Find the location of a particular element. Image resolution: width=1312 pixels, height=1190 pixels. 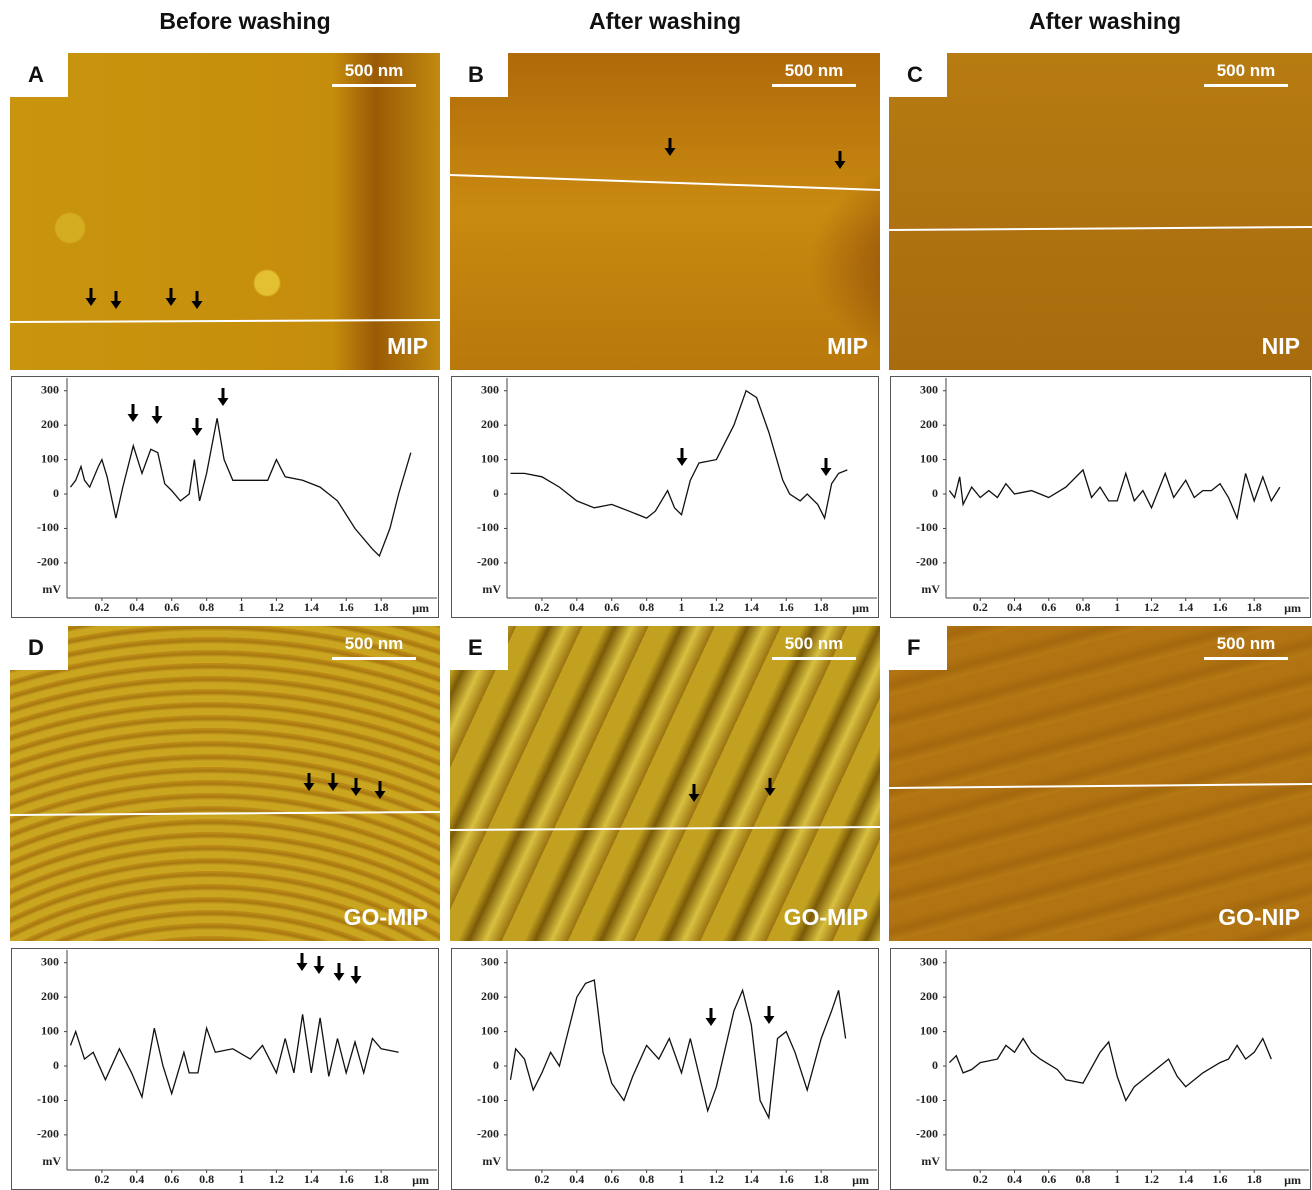

sample-label: GO-MIP is located at coordinates (385, 917).